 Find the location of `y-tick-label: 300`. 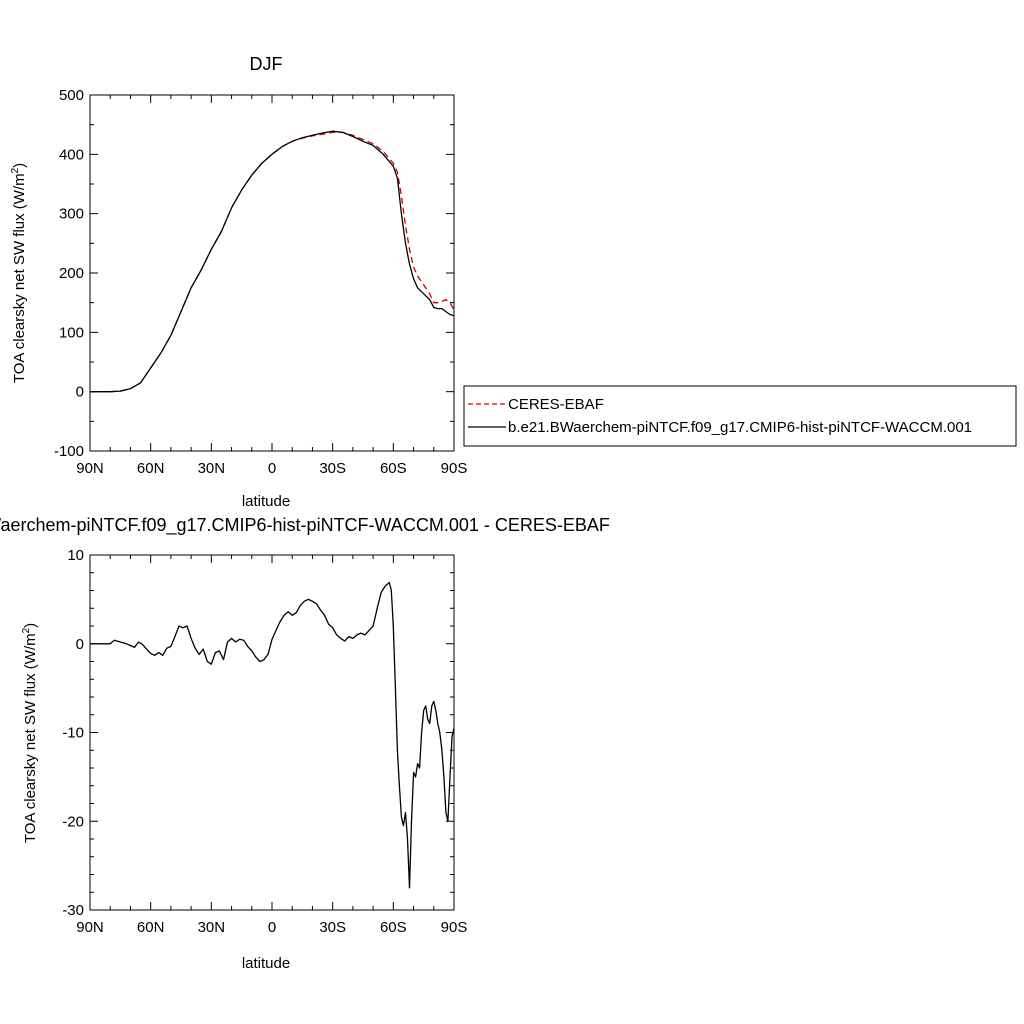

y-tick-label: 300 is located at coordinates (71, 214).